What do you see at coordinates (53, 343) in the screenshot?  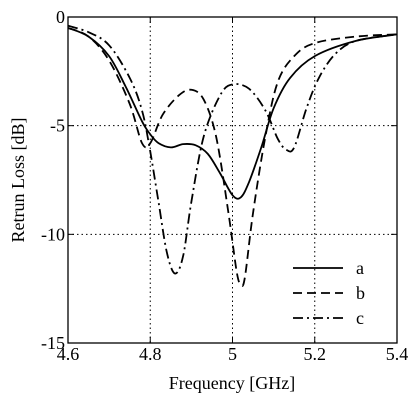 I see `y-tick-label: -15` at bounding box center [53, 343].